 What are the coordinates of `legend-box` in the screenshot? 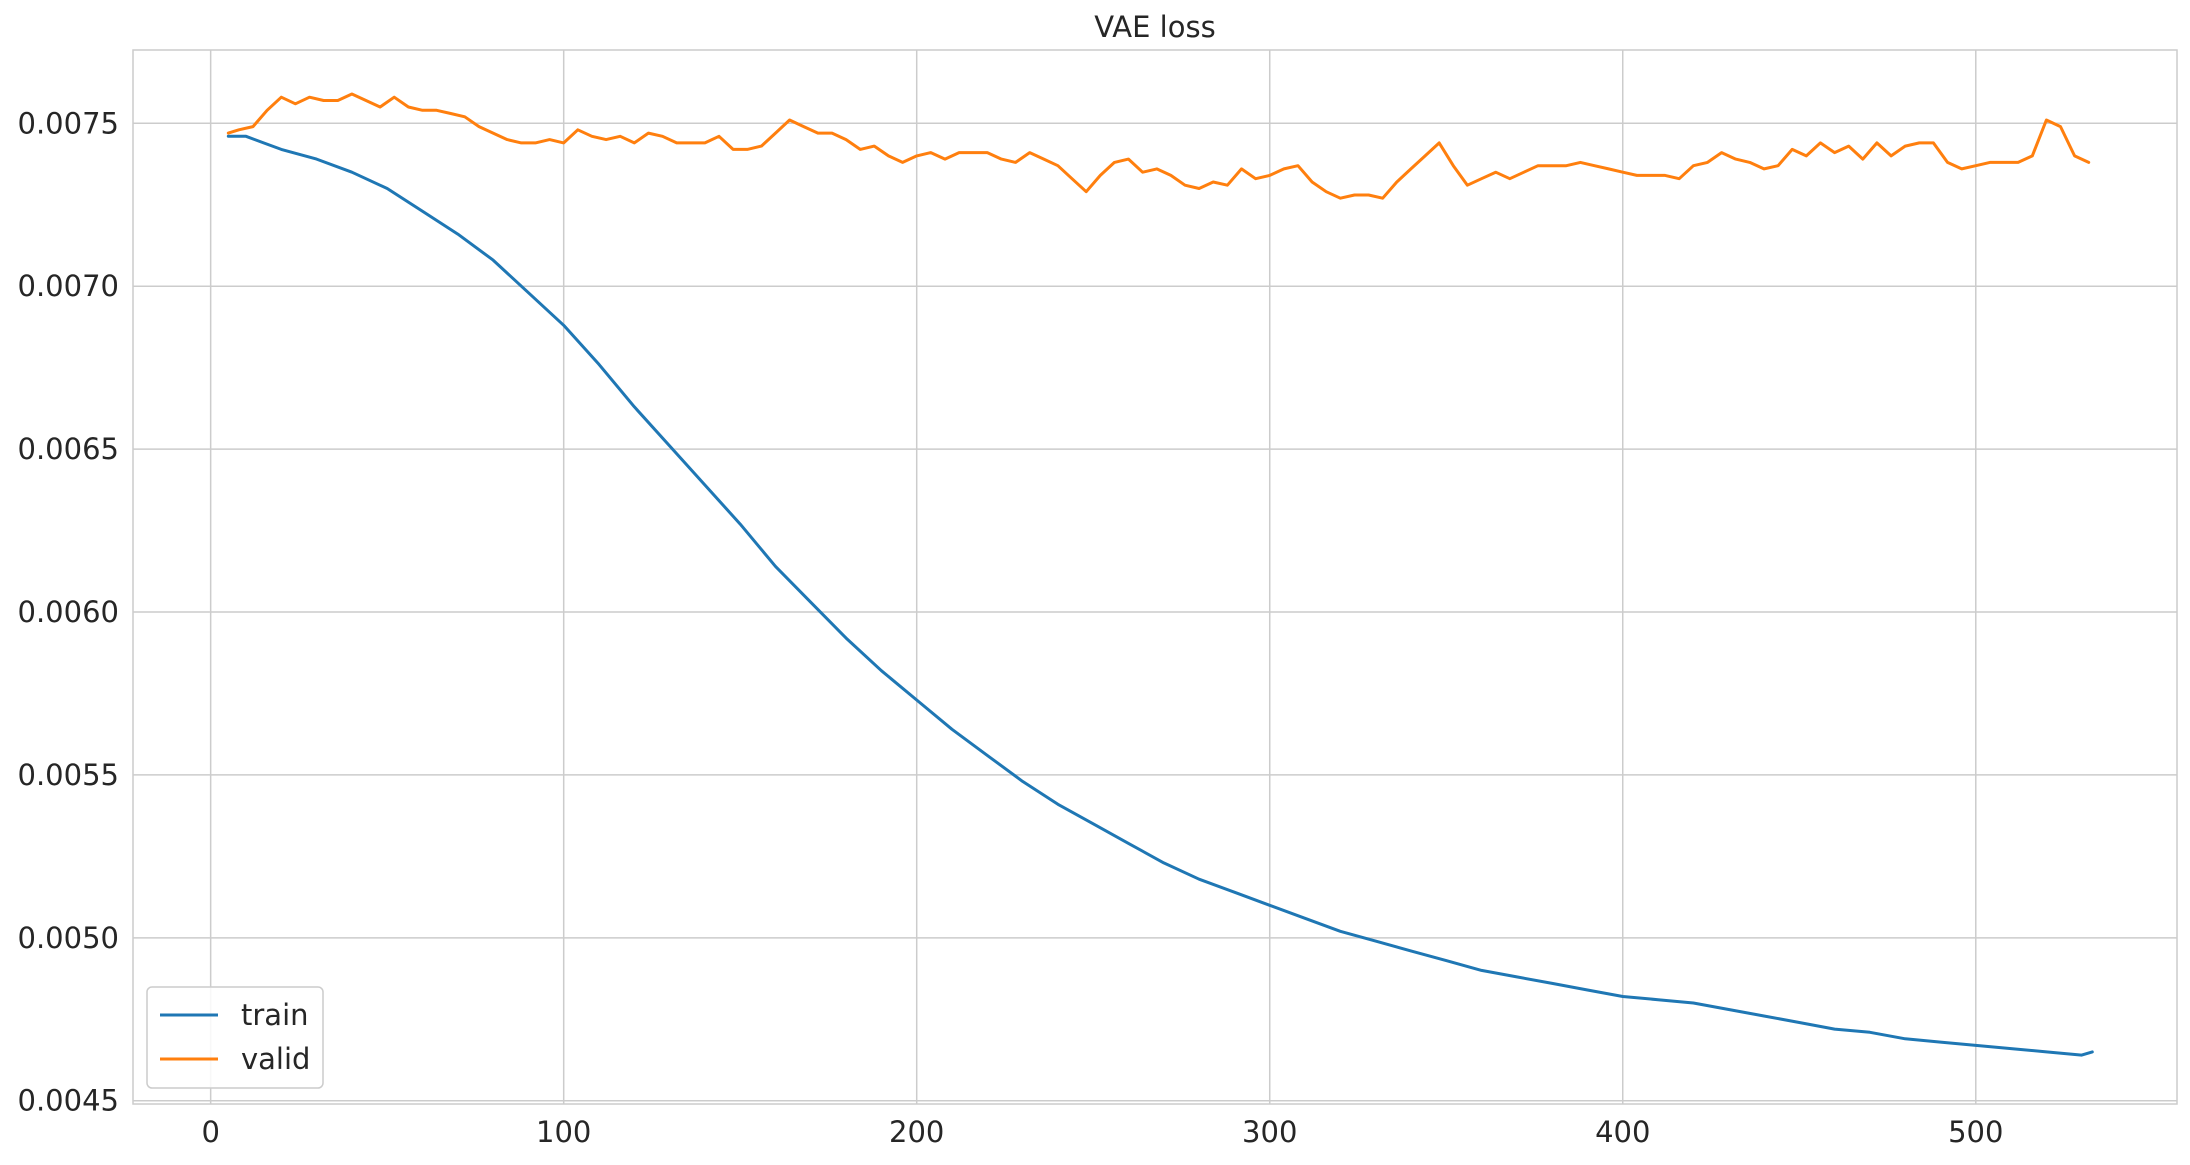 It's located at (235, 1037).